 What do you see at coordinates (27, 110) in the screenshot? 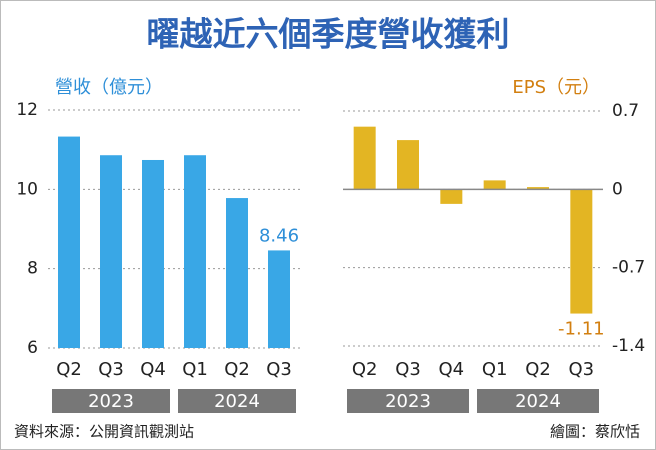
I see `y-tick-label: 12` at bounding box center [27, 110].